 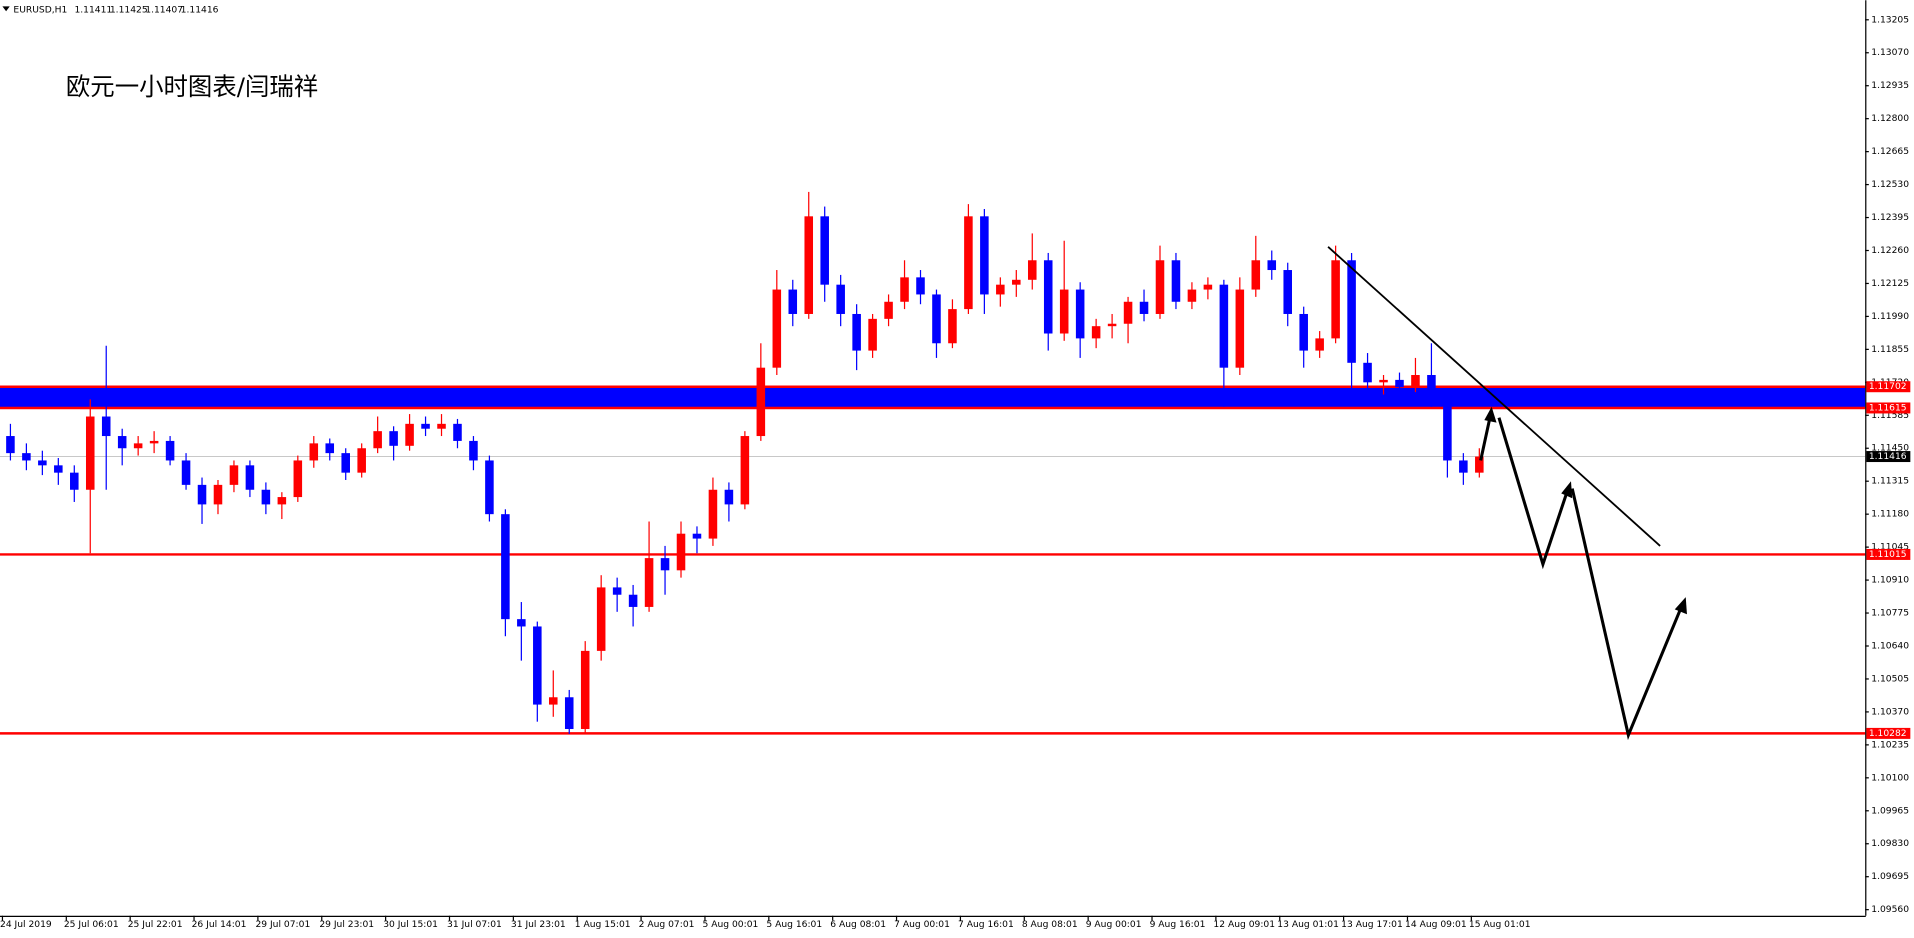 I want to click on price-tag-label: 1.11702, so click(x=1888, y=387).